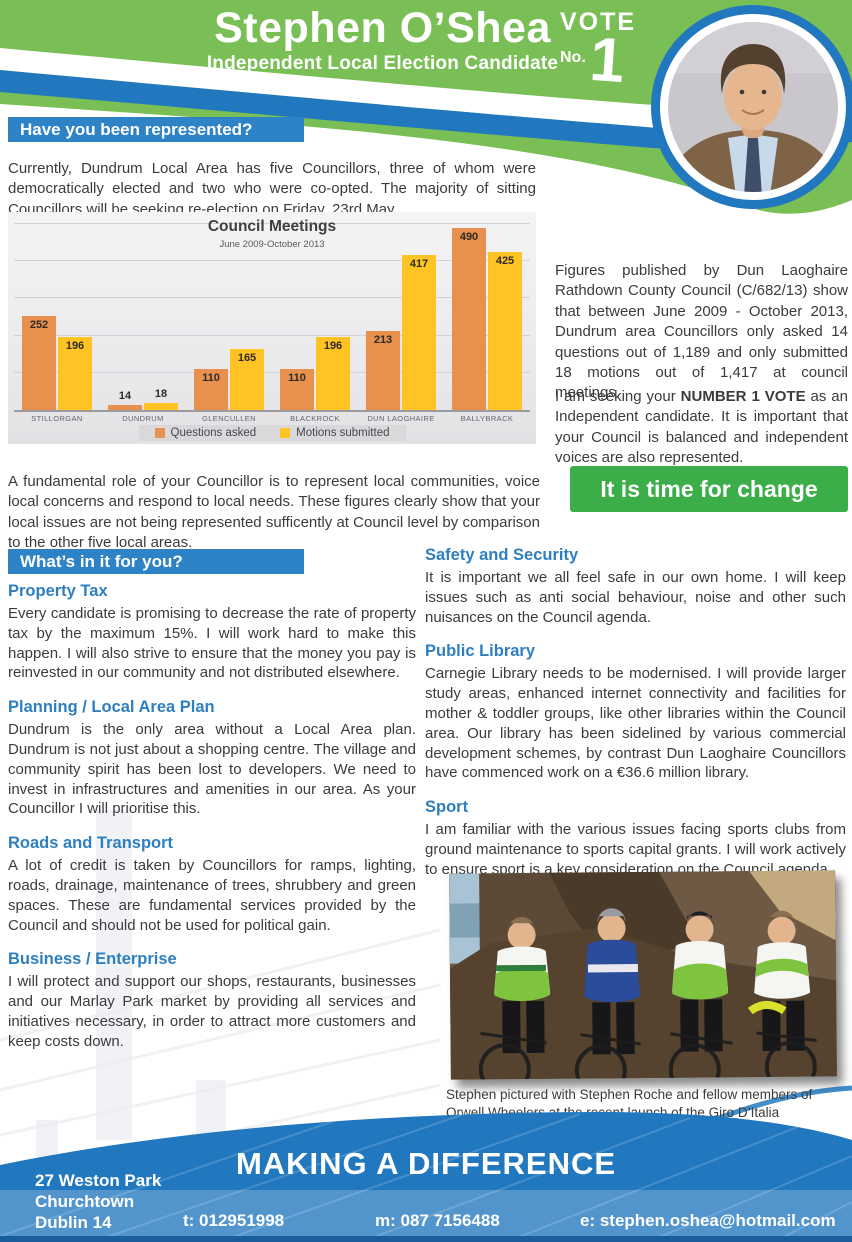 The width and height of the screenshot is (852, 1242). What do you see at coordinates (343, 433) in the screenshot?
I see `legend-label: Motions submitted` at bounding box center [343, 433].